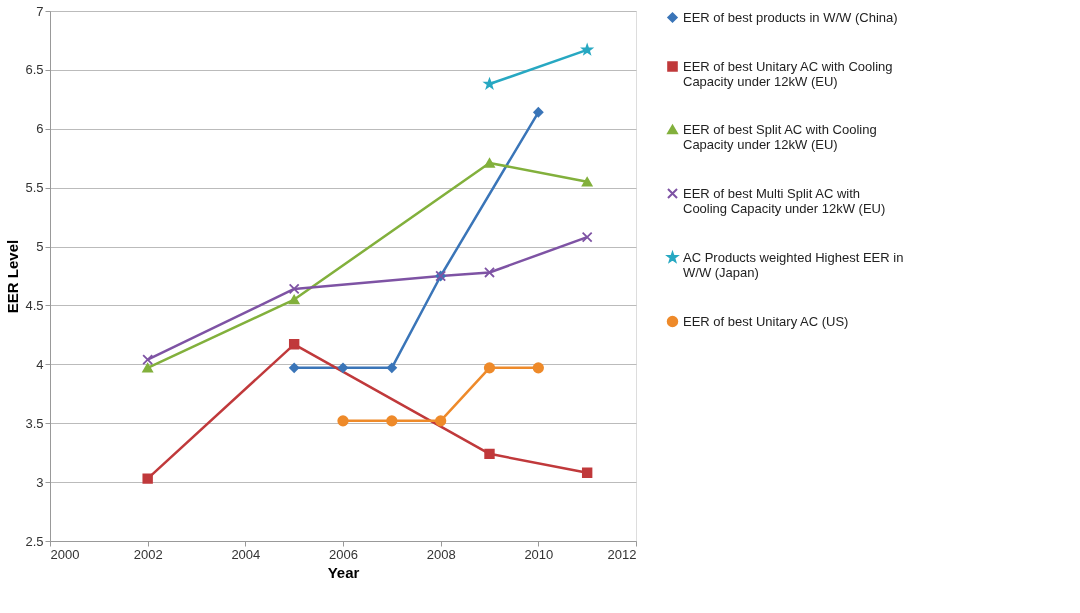  What do you see at coordinates (40, 247) in the screenshot?
I see `y-tick-label: 5` at bounding box center [40, 247].